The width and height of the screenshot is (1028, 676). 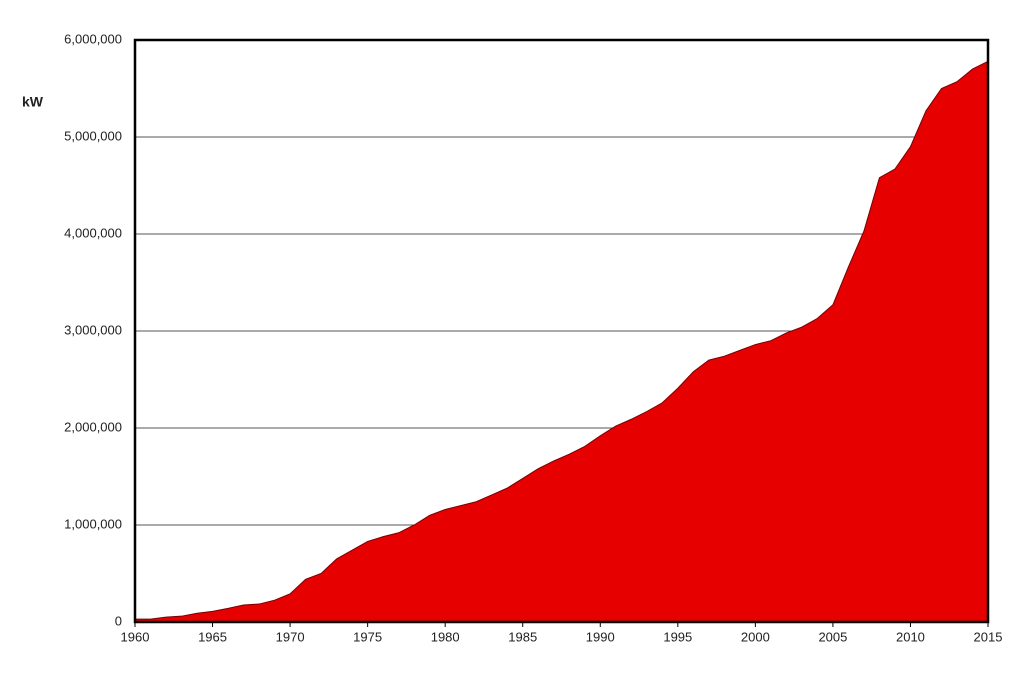 What do you see at coordinates (93, 232) in the screenshot?
I see `y-tick-label: 4,000,000` at bounding box center [93, 232].